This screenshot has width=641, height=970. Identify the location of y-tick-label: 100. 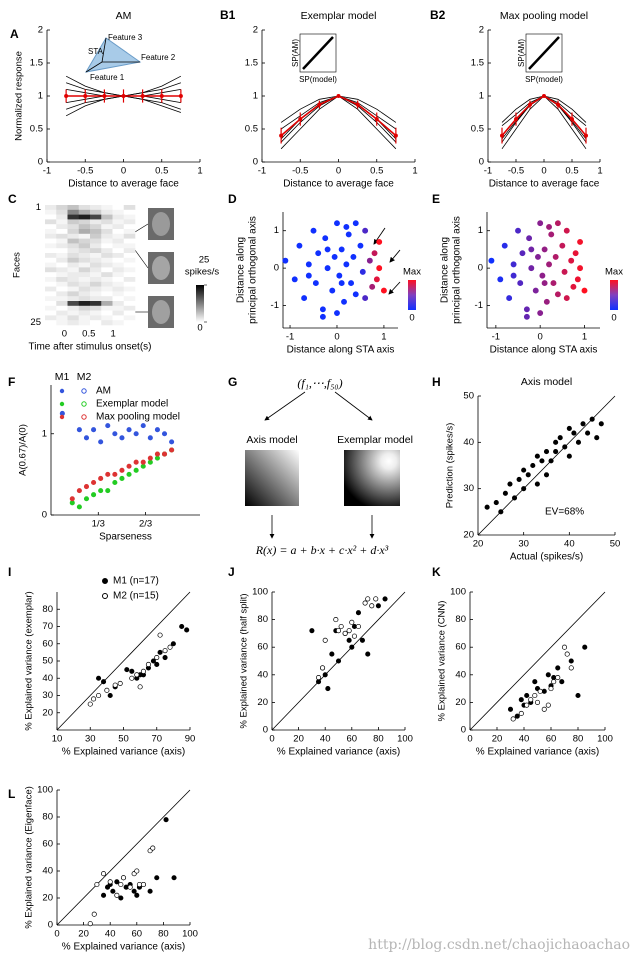
(458, 592).